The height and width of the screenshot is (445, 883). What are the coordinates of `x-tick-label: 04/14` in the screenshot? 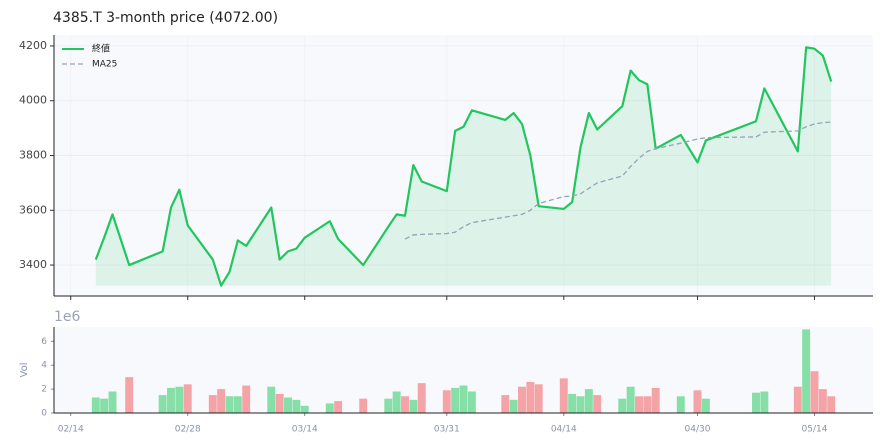 It's located at (564, 430).